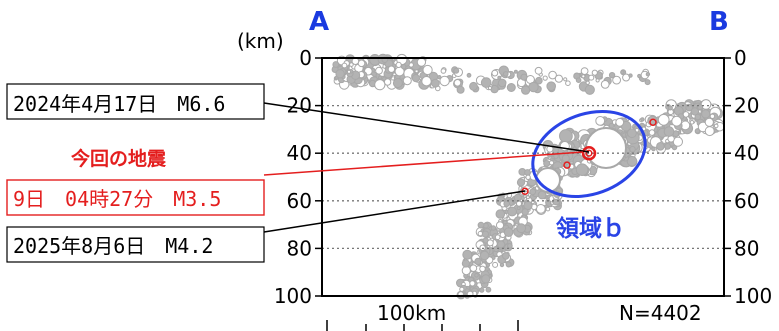 This screenshot has width=779, height=331. What do you see at coordinates (426, 127) in the screenshot?
I see `leader-line-2024` at bounding box center [426, 127].